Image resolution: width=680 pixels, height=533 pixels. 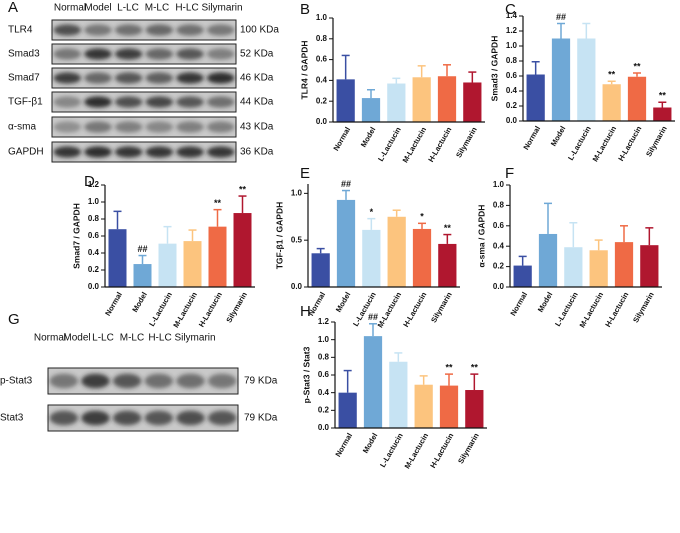 What do you see at coordinates (494, 69) in the screenshot?
I see `y-axis-label: Smad3 / GAPDH` at bounding box center [494, 69].